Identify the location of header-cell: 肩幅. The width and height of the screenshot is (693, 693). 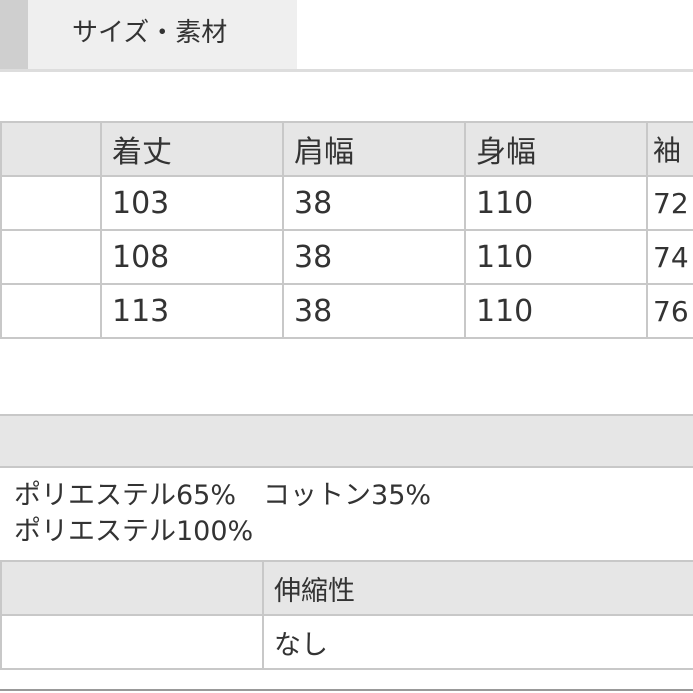
(374, 149).